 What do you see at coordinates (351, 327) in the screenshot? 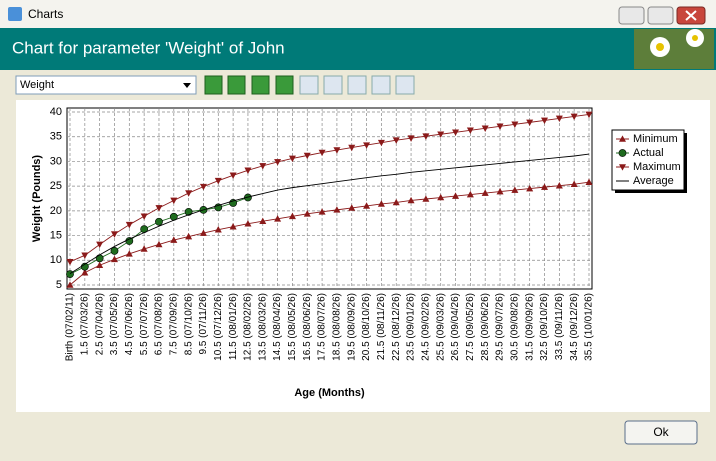
I see `x-tick-label: 19.5 (08/09/26)` at bounding box center [351, 327].